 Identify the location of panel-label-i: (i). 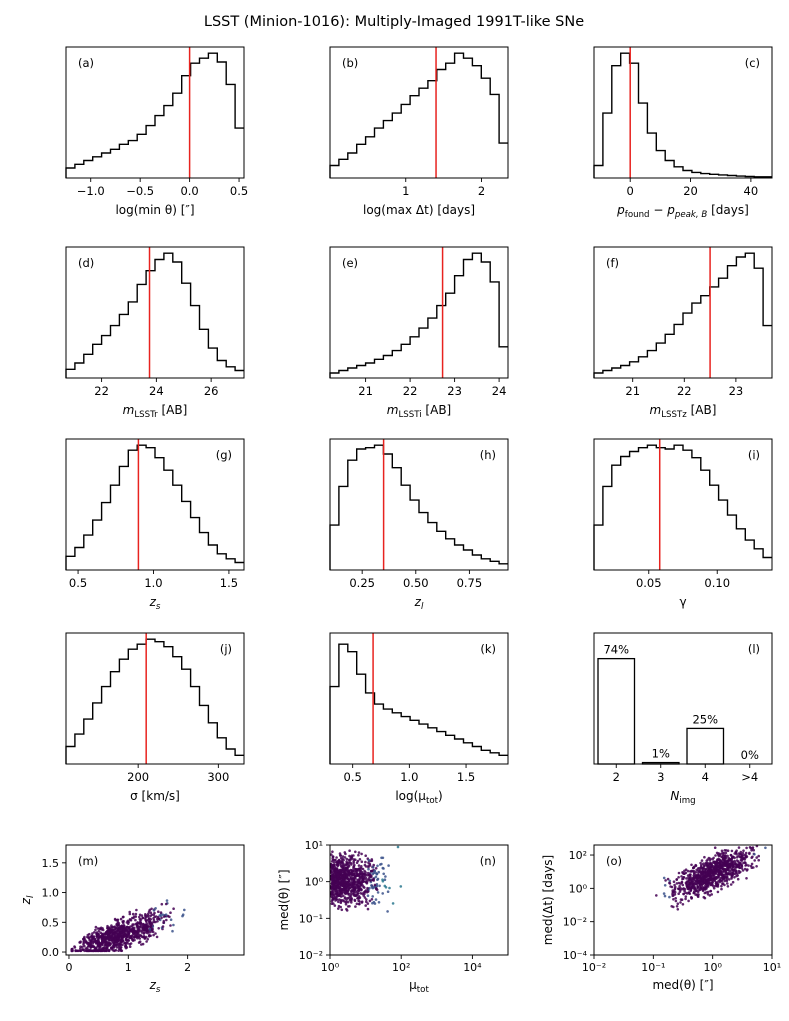
(754, 455).